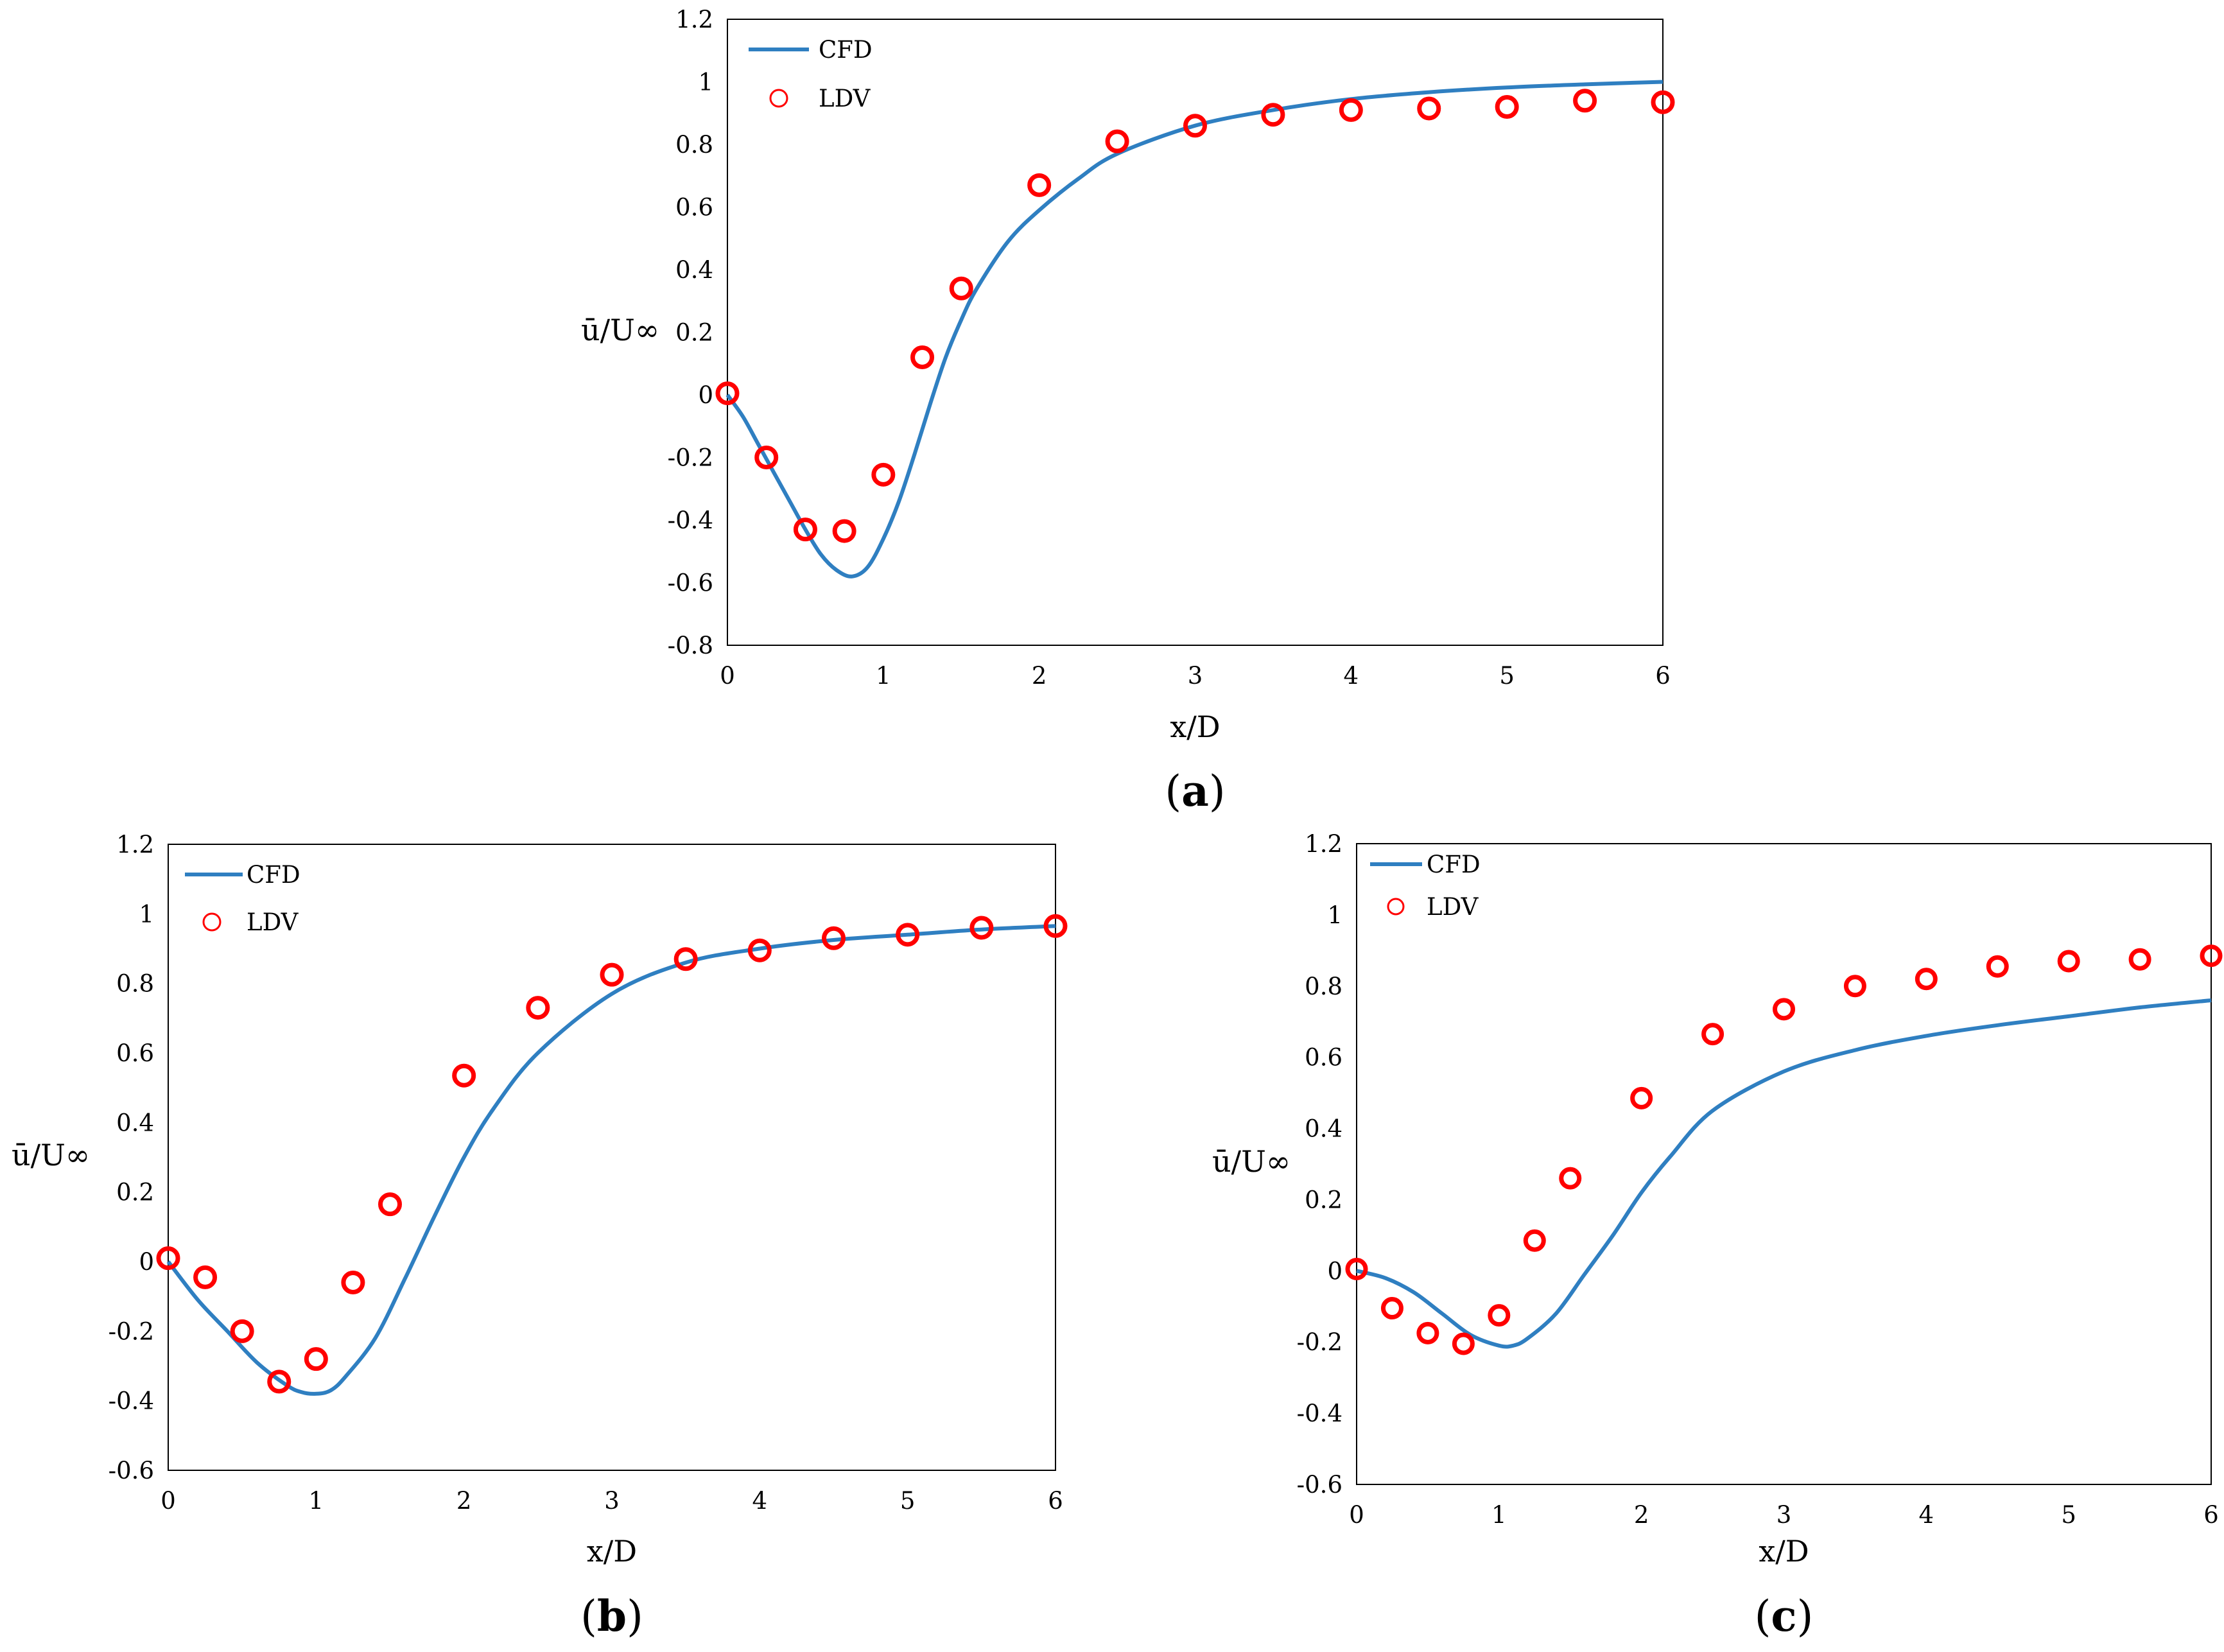 Image resolution: width=2224 pixels, height=1652 pixels. Describe the element at coordinates (1663, 676) in the screenshot. I see `x-tick-label: 6` at that location.